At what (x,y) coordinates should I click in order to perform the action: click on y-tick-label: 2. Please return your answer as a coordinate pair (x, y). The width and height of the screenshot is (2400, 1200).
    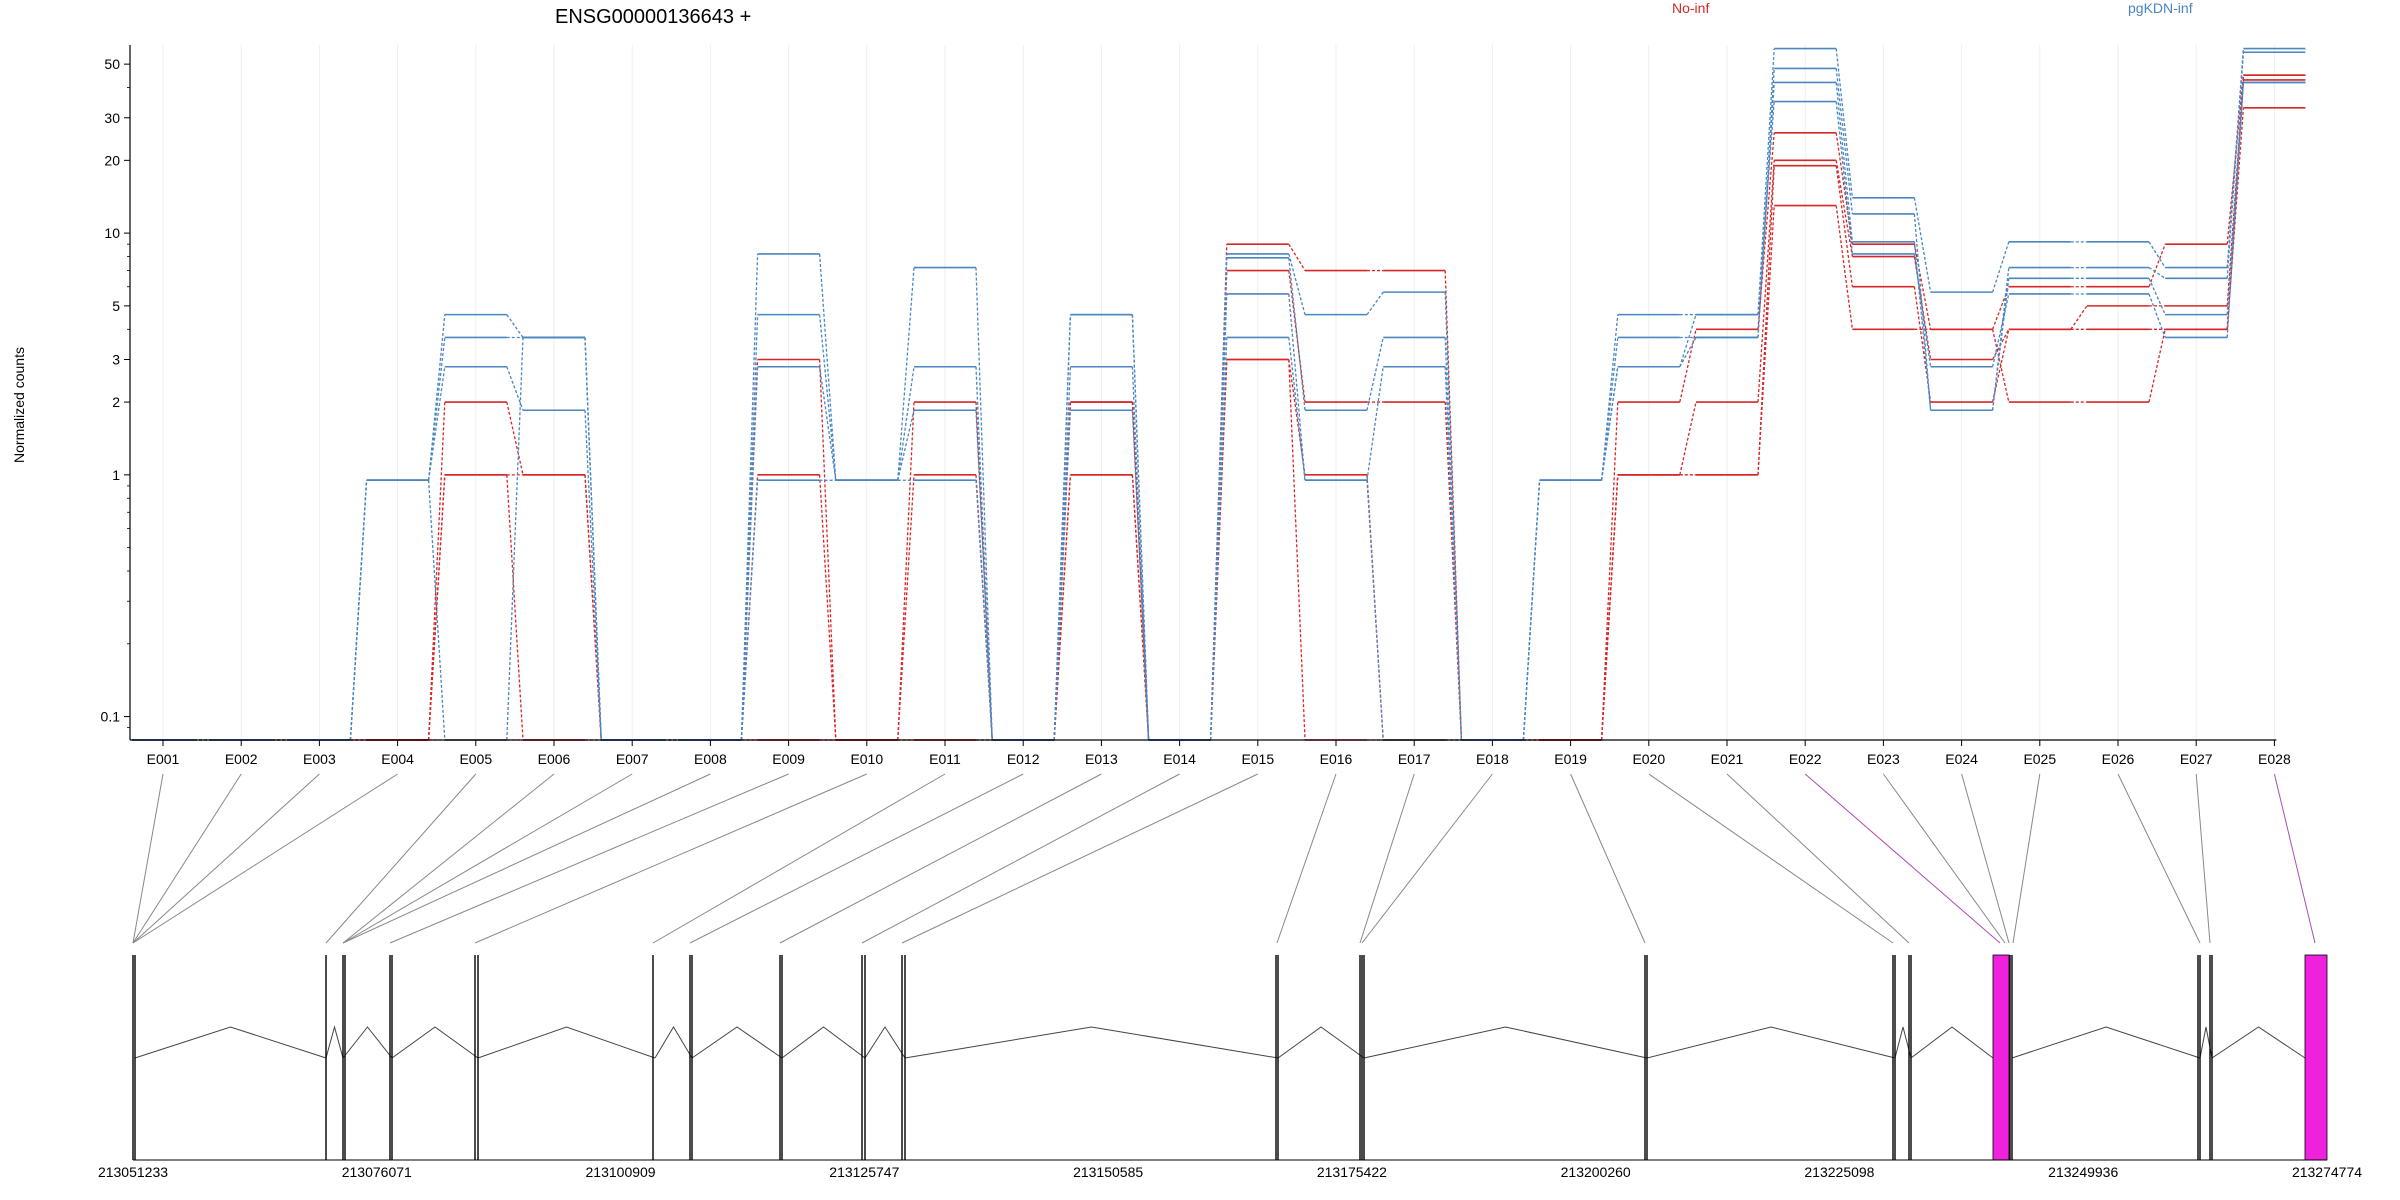
    Looking at the image, I should click on (116, 402).